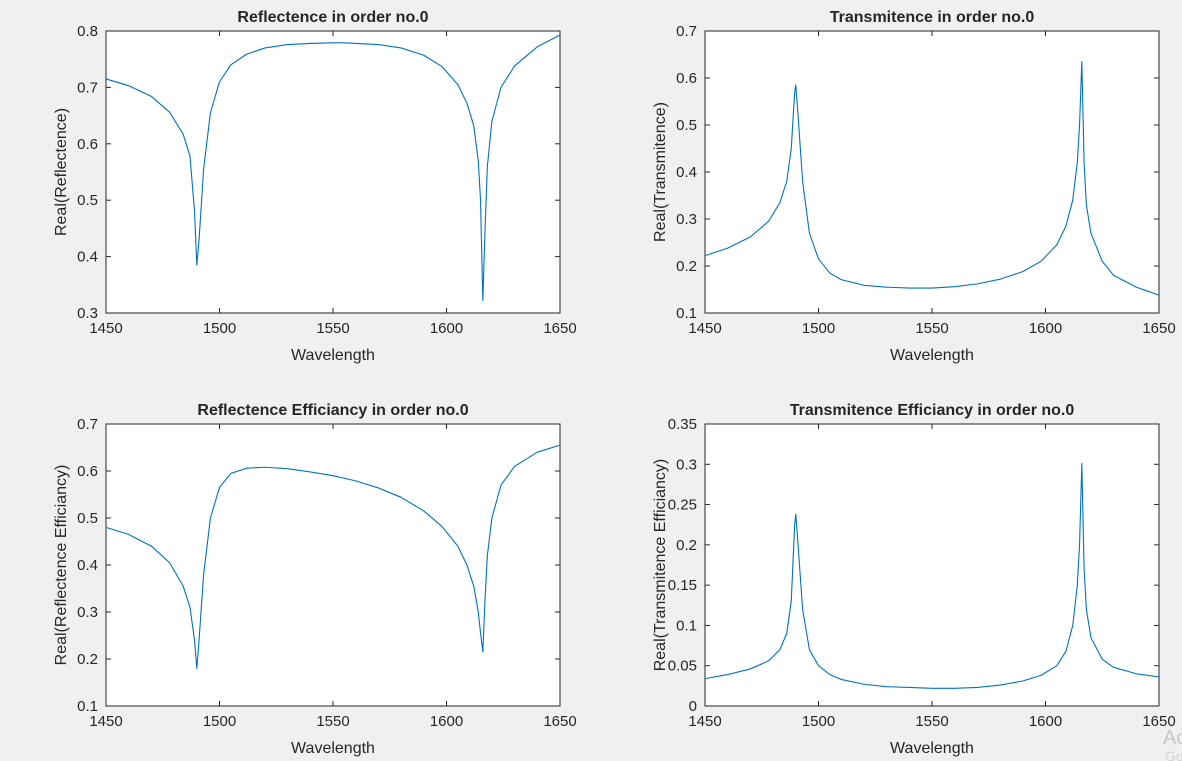 The width and height of the screenshot is (1182, 761). Describe the element at coordinates (1172, 738) in the screenshot. I see `watermark-line-1: Ac` at that location.